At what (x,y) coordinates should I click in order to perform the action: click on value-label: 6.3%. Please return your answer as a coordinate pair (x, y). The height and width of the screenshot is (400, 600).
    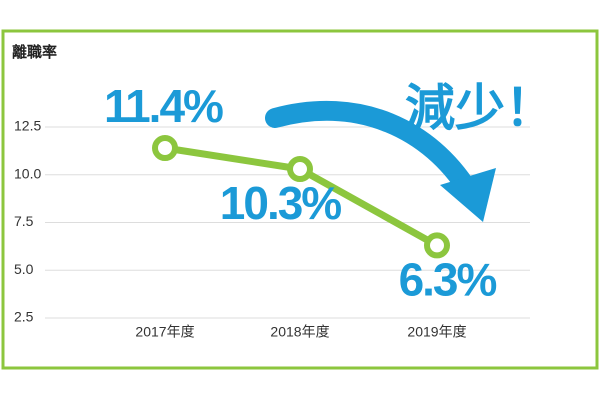
    Looking at the image, I should click on (448, 280).